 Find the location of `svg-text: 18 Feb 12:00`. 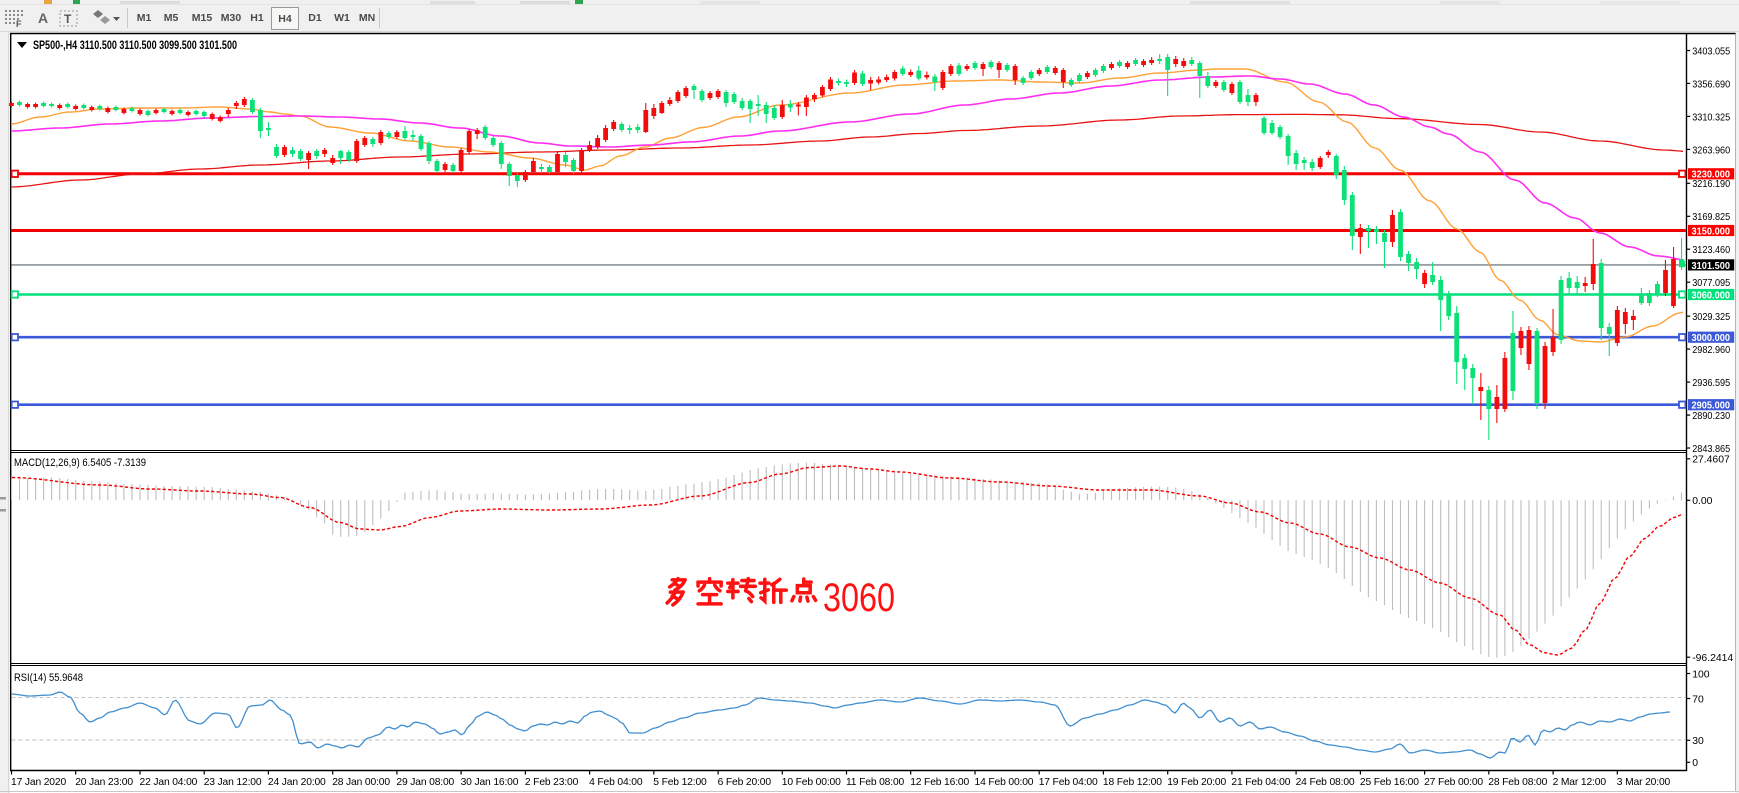

svg-text: 18 Feb 12:00 is located at coordinates (1132, 782).